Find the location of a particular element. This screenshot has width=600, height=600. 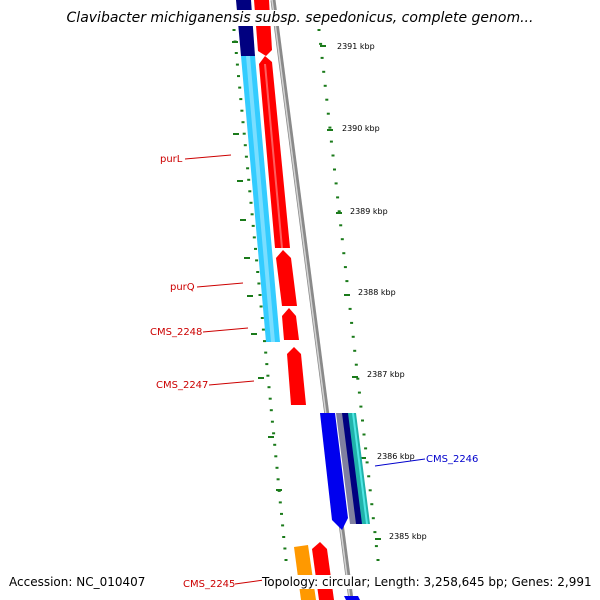

gene-label-CMS_2248: CMS_2248 is located at coordinates (176, 332).